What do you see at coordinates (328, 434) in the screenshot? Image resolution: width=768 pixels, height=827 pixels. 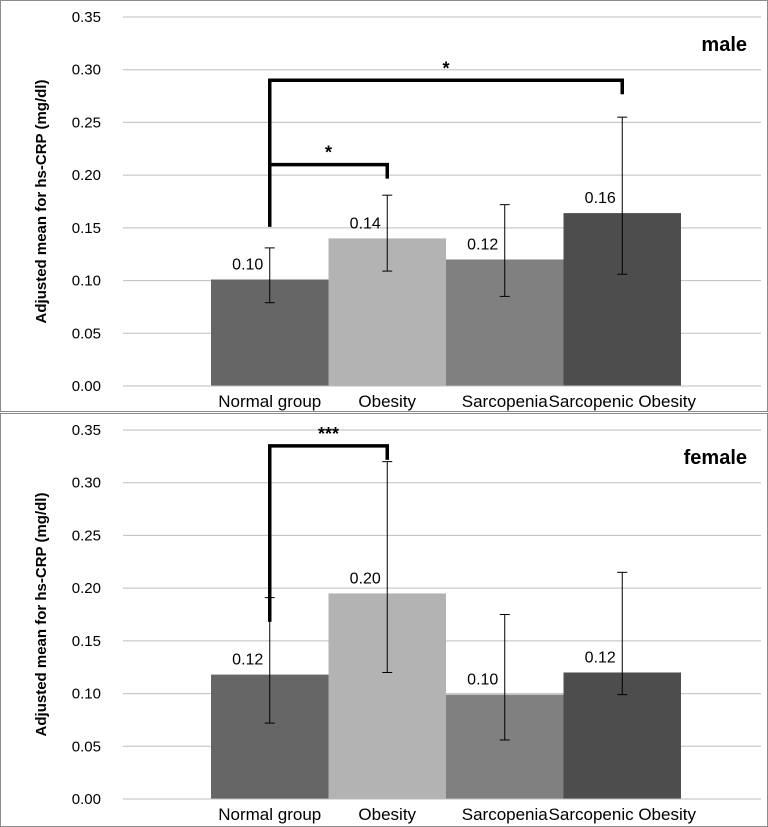 I see `significance-marker: ***` at bounding box center [328, 434].